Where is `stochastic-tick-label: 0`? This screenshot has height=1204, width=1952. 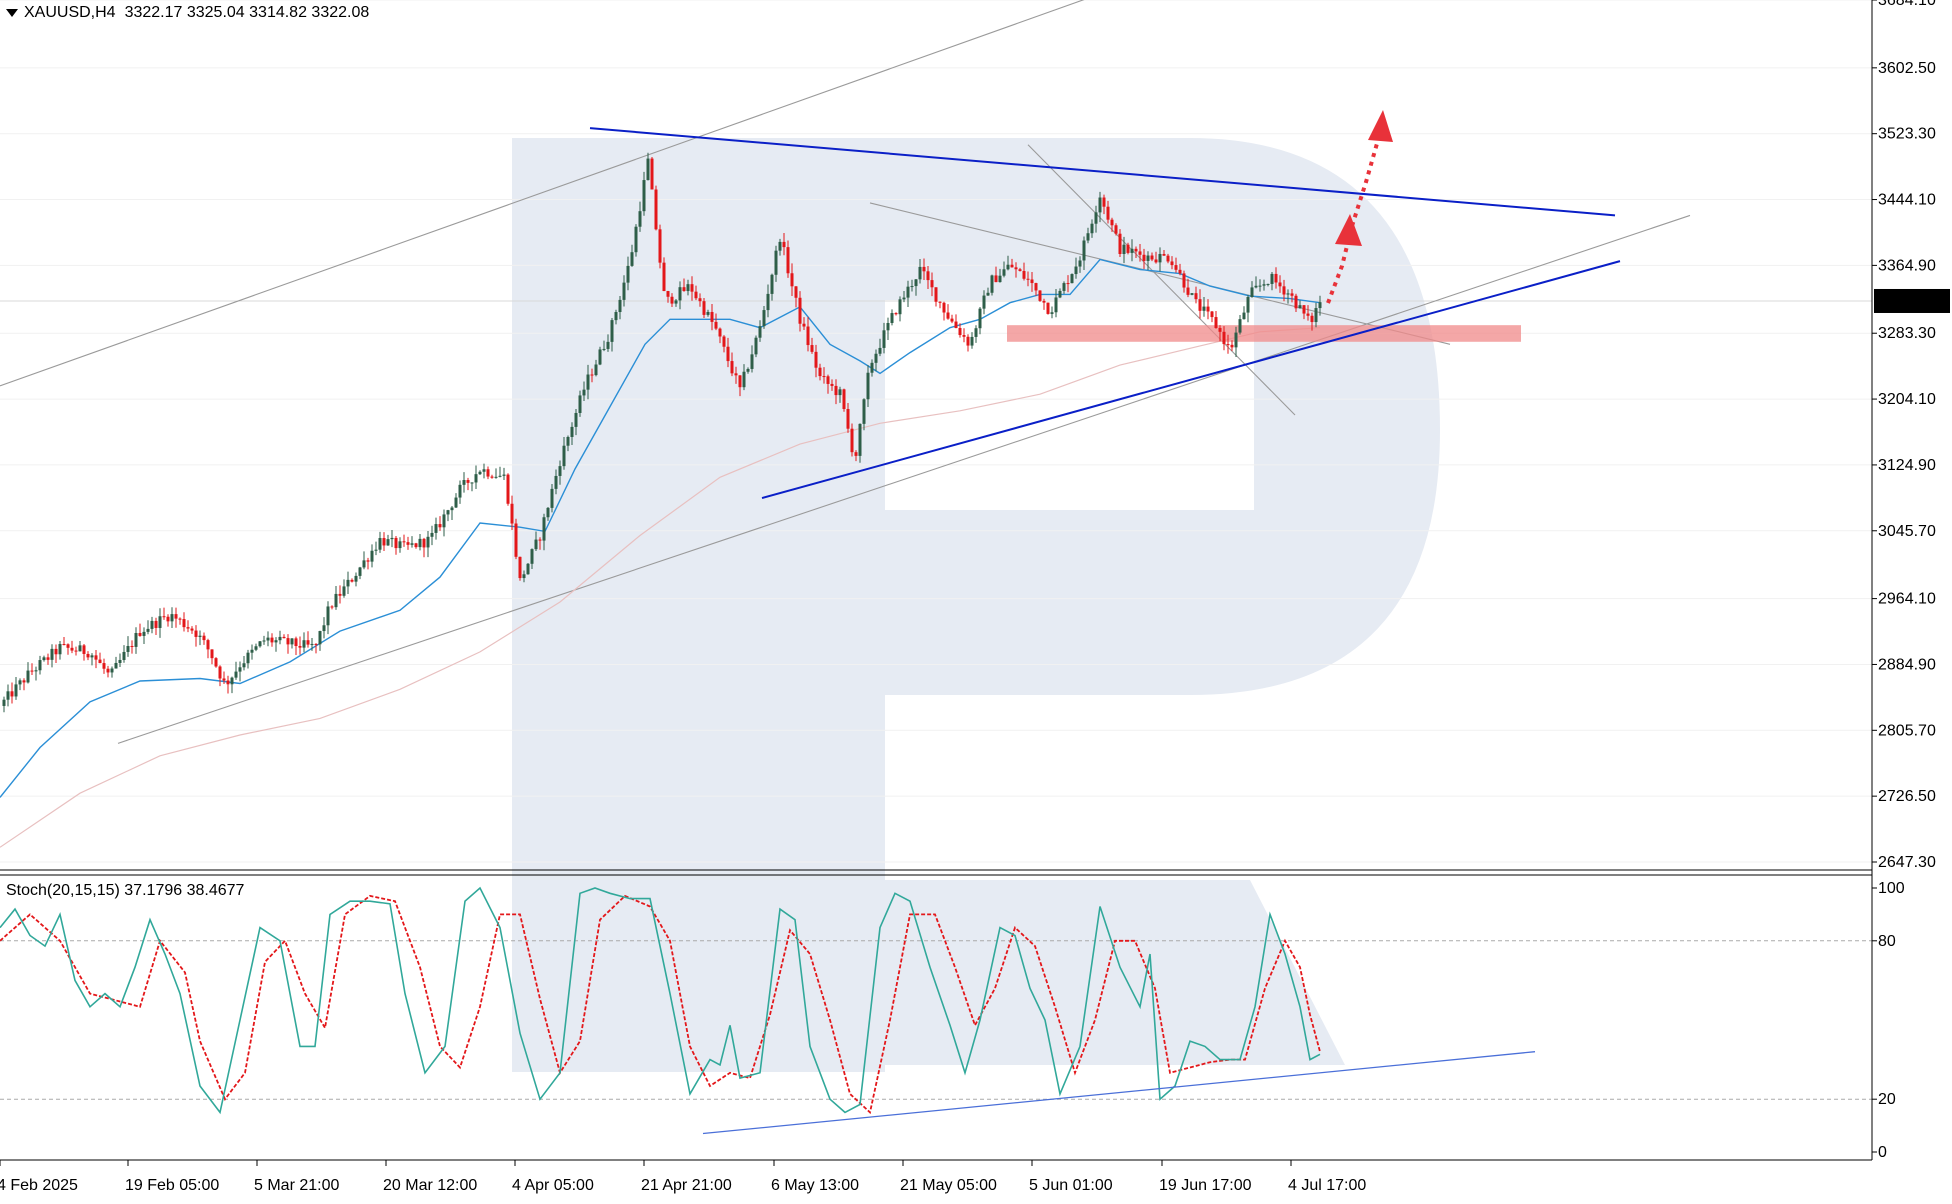
stochastic-tick-label: 0 is located at coordinates (1882, 1152).